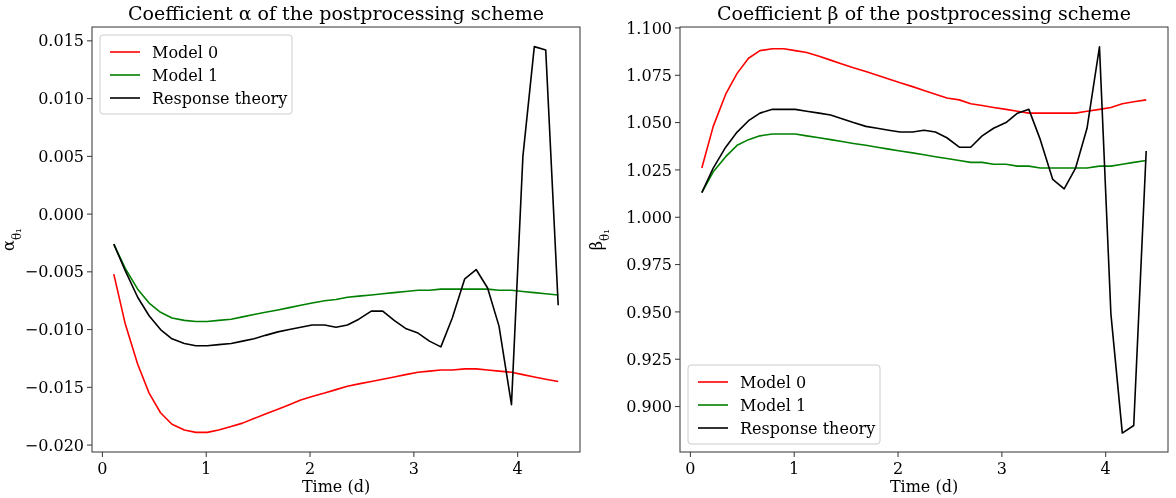 The width and height of the screenshot is (1176, 498). What do you see at coordinates (61, 99) in the screenshot?
I see `y-tick-label: 0.010` at bounding box center [61, 99].